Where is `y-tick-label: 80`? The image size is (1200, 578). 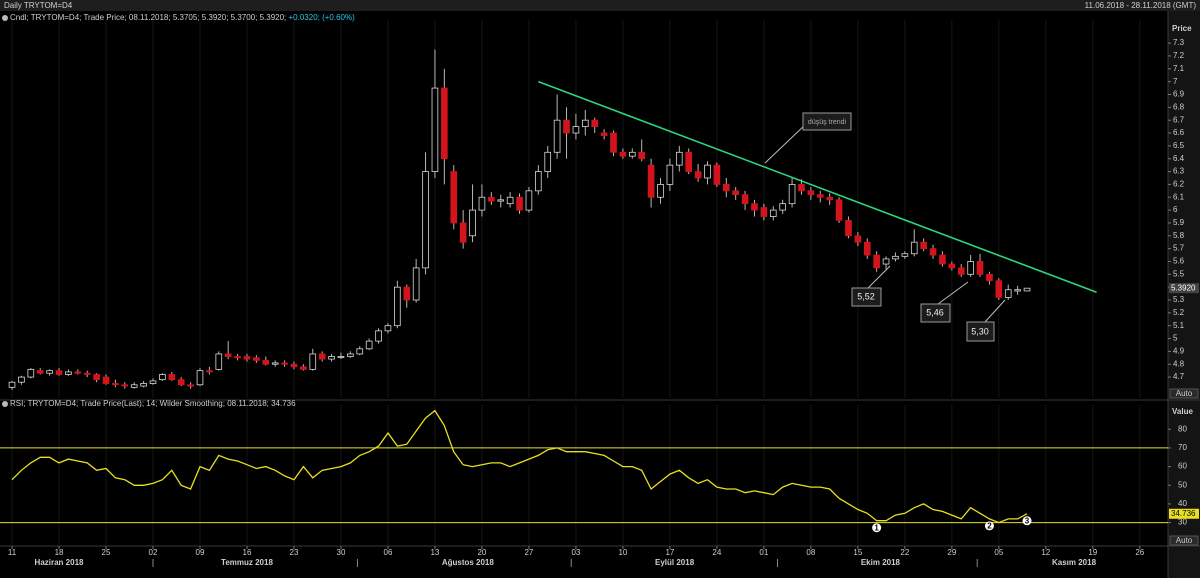 y-tick-label: 80 is located at coordinates (1182, 428).